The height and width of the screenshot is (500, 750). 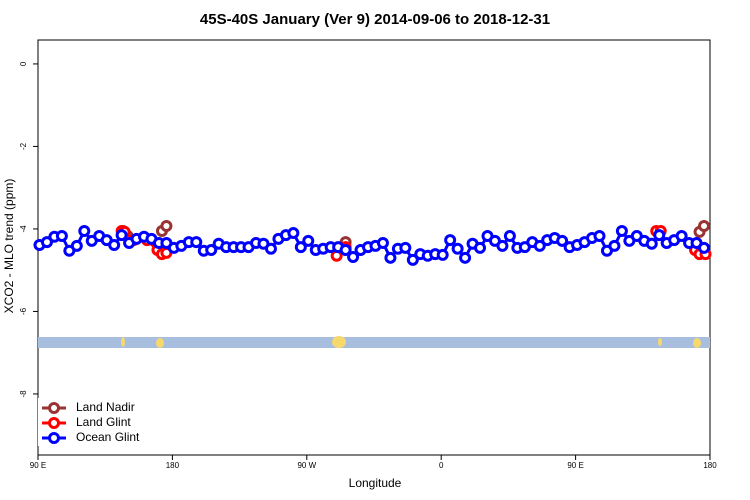 I want to click on legend-label: Ocean Glint, so click(x=108, y=437).